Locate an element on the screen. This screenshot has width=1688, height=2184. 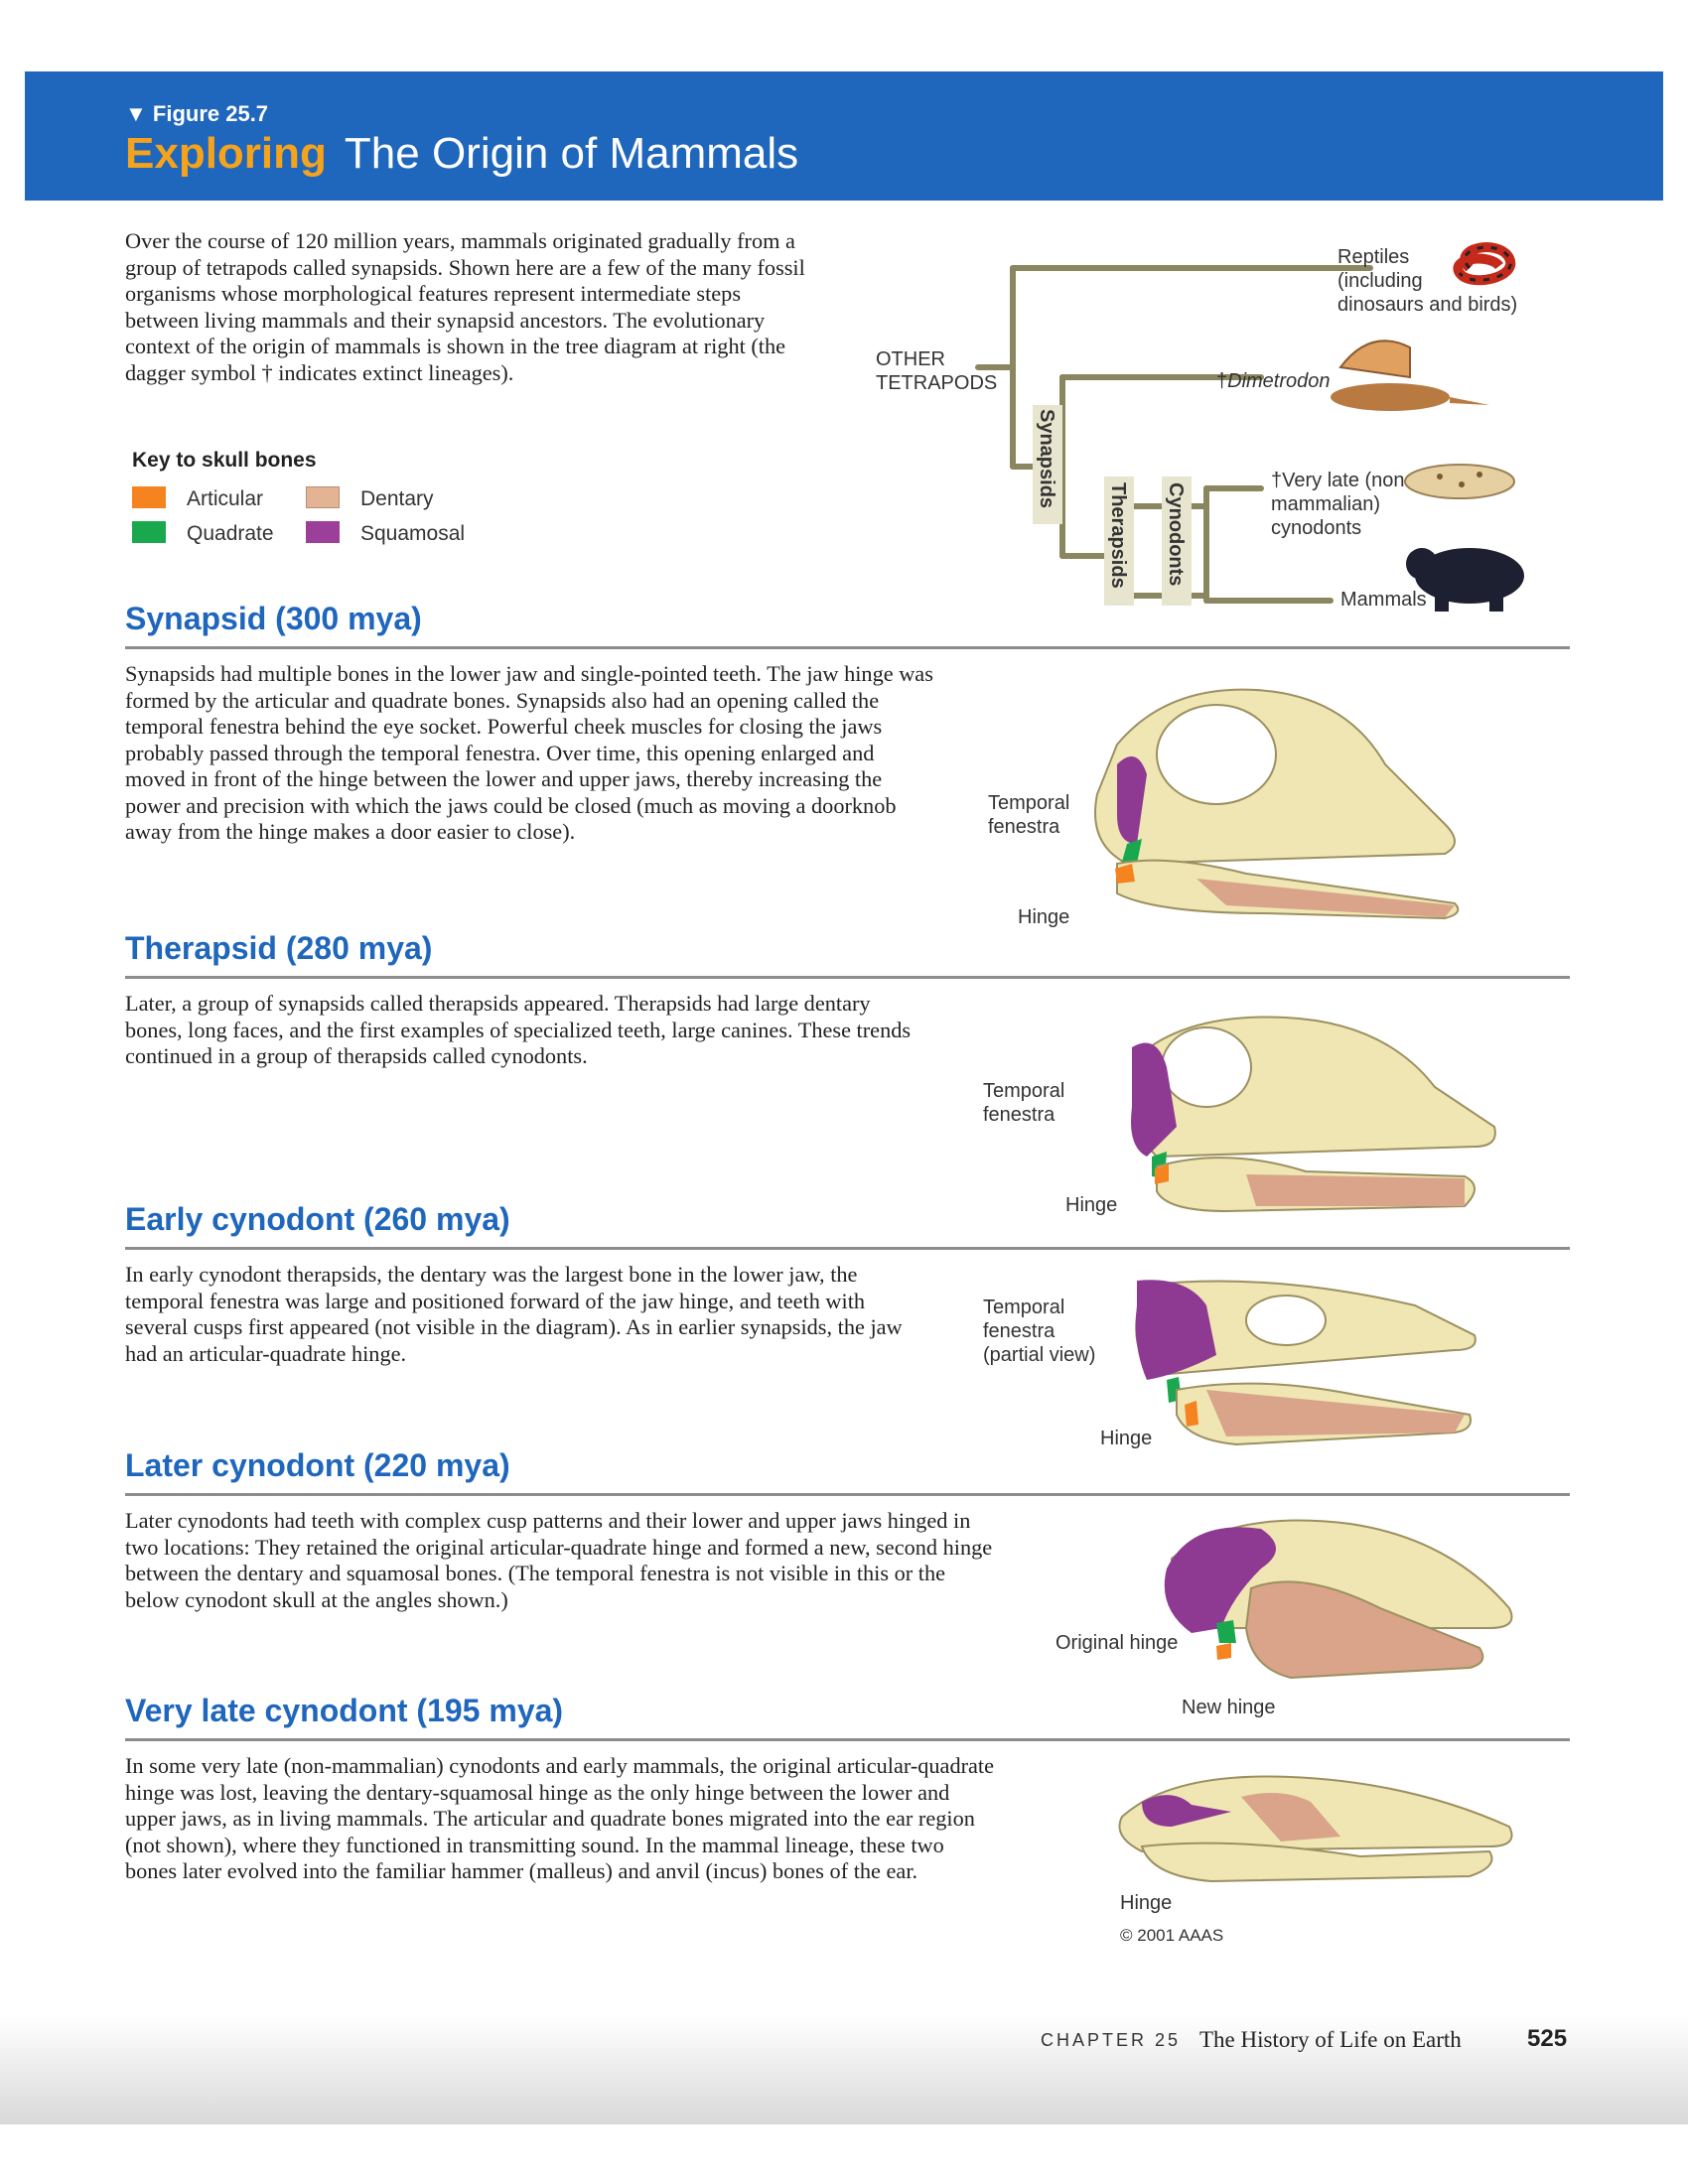
tree-root-line2: TETRAPODS is located at coordinates (936, 383).